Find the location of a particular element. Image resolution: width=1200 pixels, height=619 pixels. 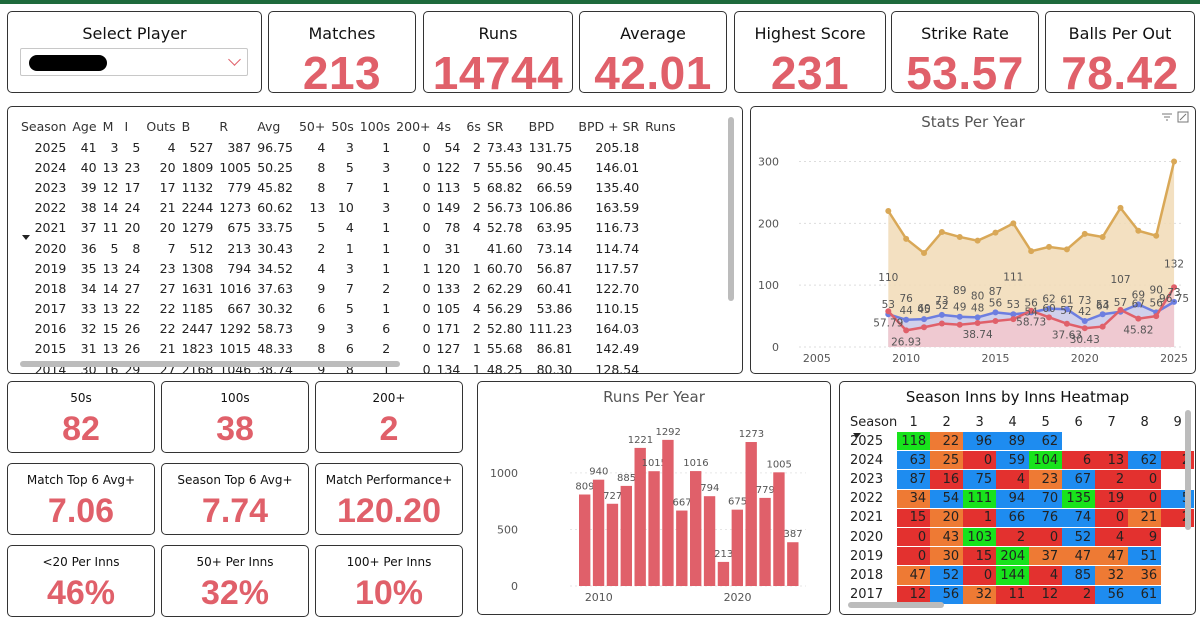

heatmap-cell: 94 is located at coordinates (1013, 498).